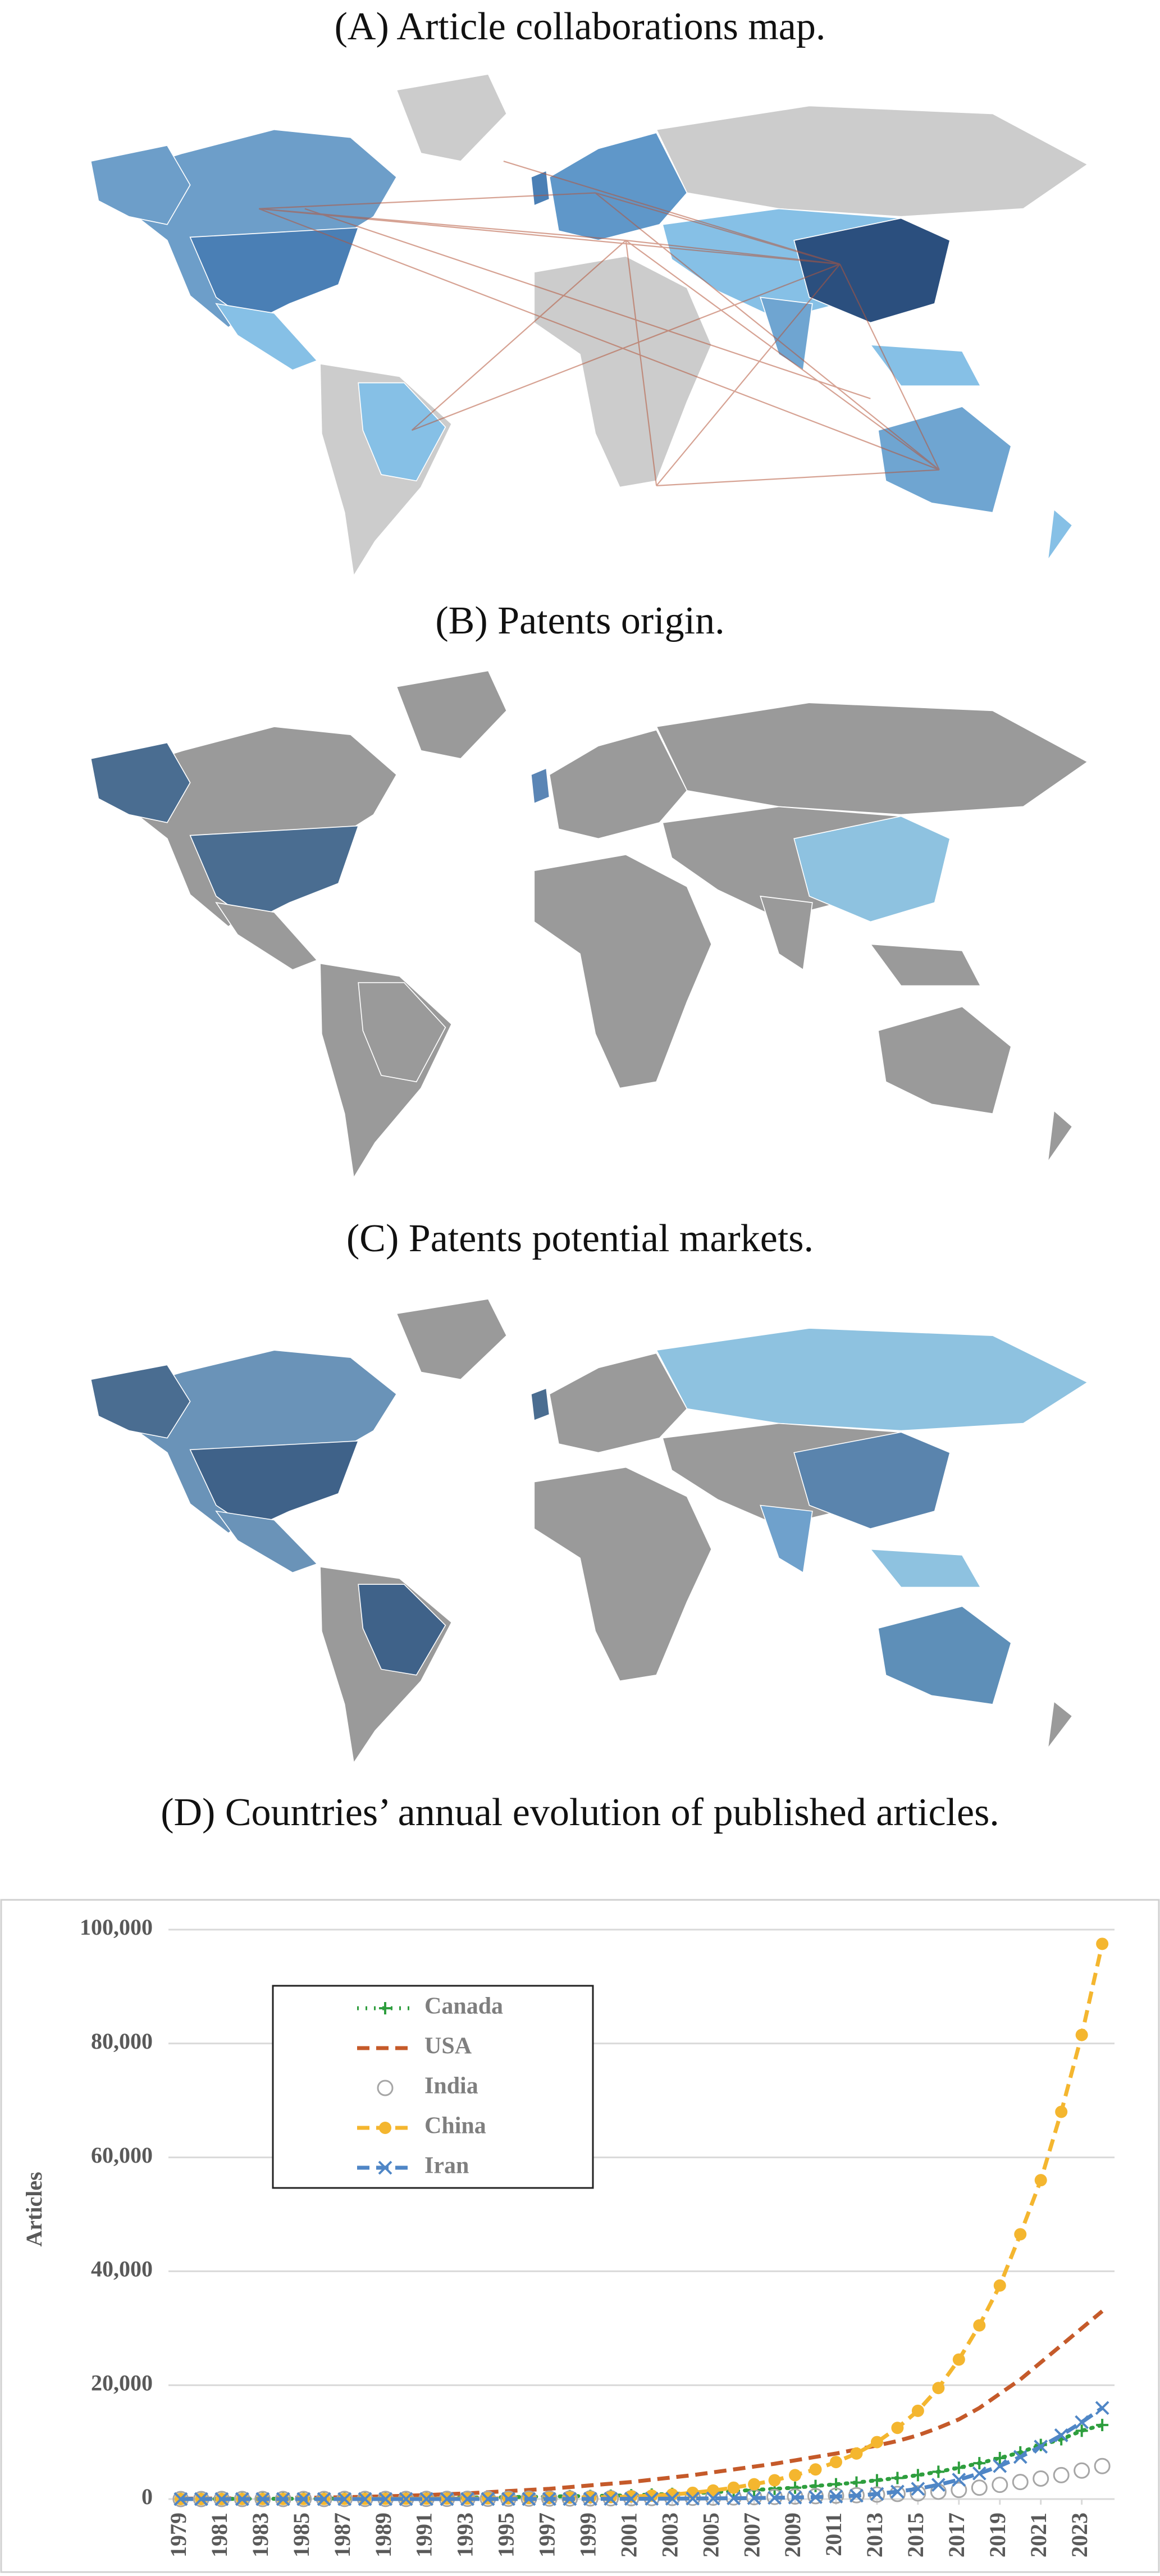  Describe the element at coordinates (383, 2535) in the screenshot. I see `x-tick-label: 1989` at that location.